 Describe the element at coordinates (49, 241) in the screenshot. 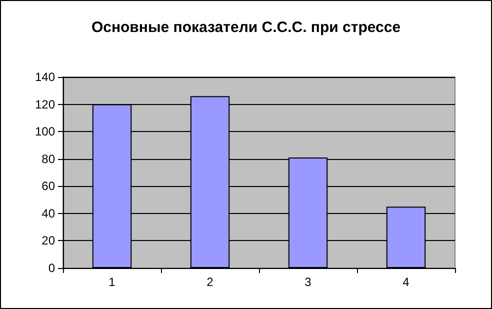

I see `y-tick-label: 20` at that location.